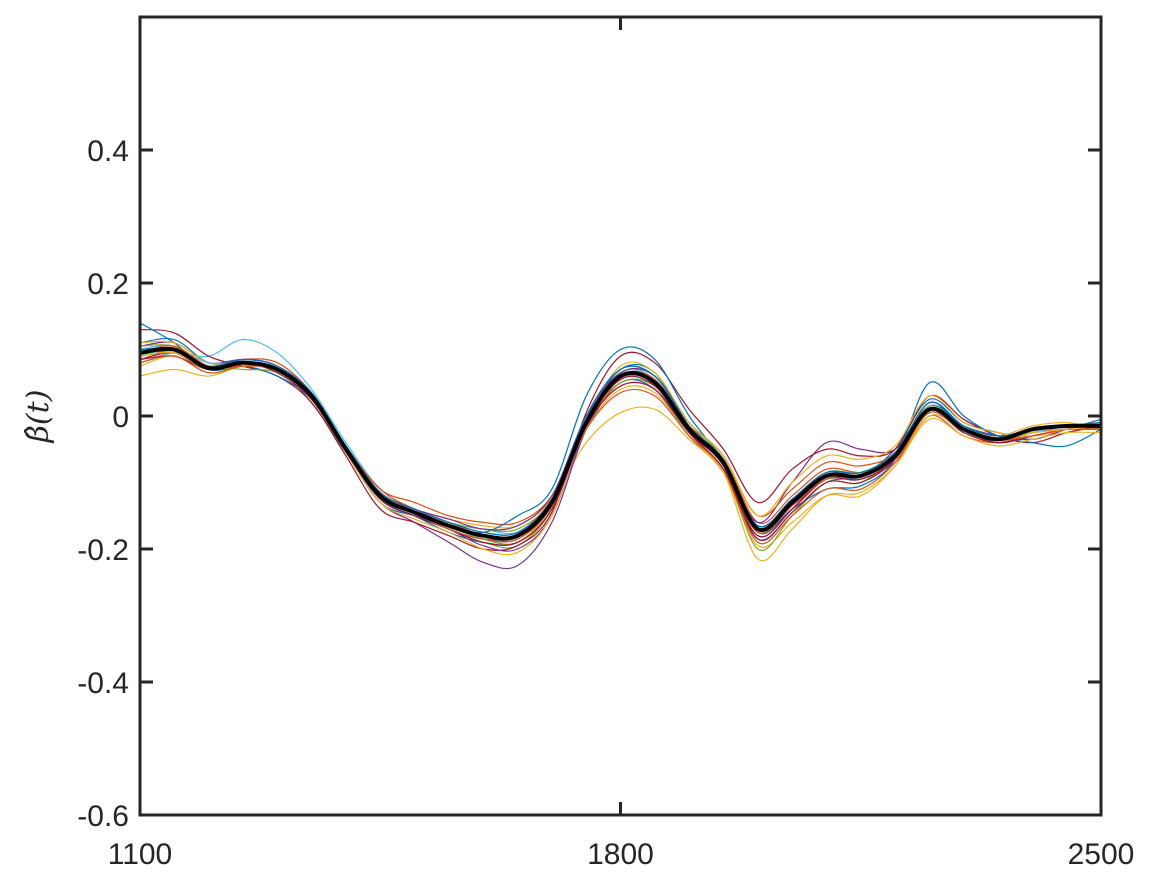 The width and height of the screenshot is (1167, 875). Describe the element at coordinates (38, 417) in the screenshot. I see `y-axis-label: β̂(t)` at that location.